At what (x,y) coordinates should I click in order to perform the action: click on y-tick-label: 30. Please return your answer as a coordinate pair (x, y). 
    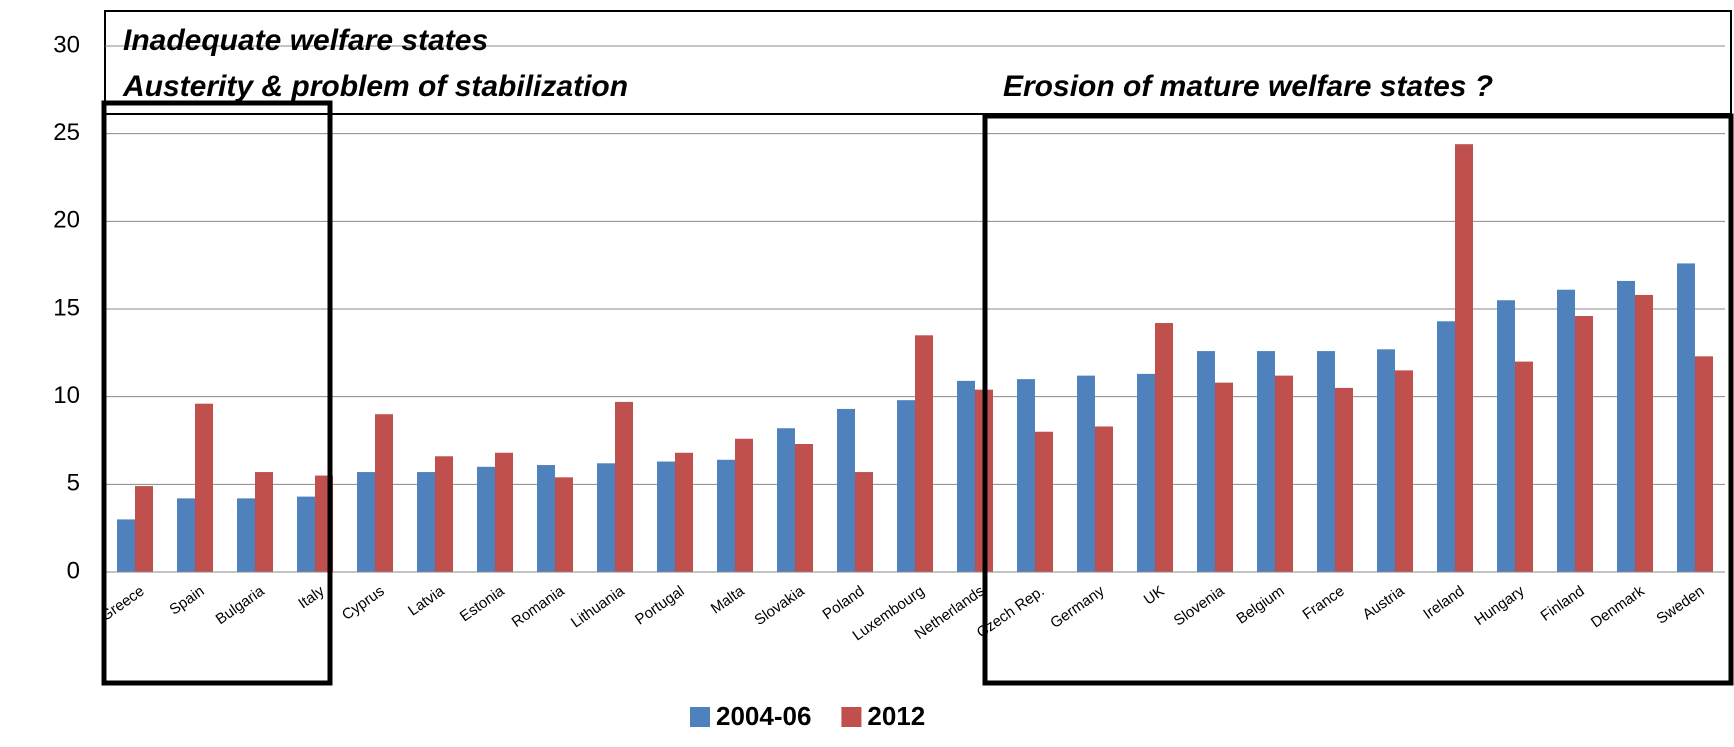
    Looking at the image, I should click on (66, 44).